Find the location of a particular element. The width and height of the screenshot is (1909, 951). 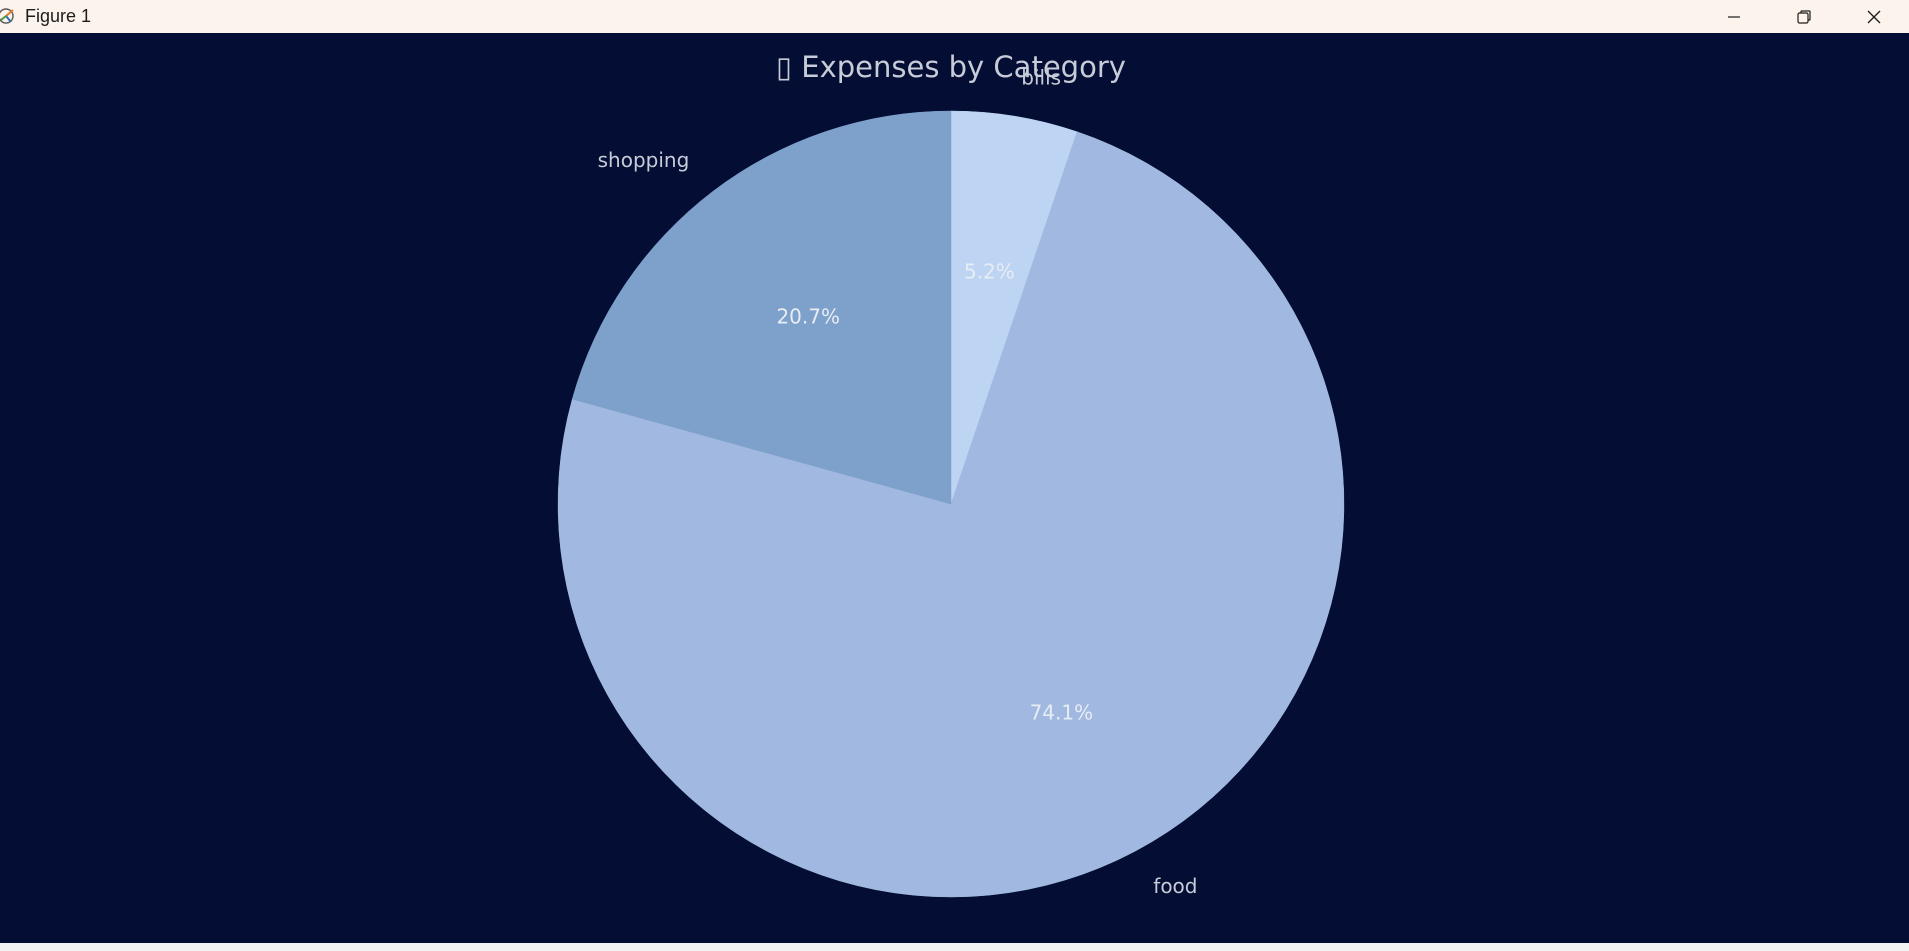

pct-label-shopping: 20.7% is located at coordinates (808, 316).